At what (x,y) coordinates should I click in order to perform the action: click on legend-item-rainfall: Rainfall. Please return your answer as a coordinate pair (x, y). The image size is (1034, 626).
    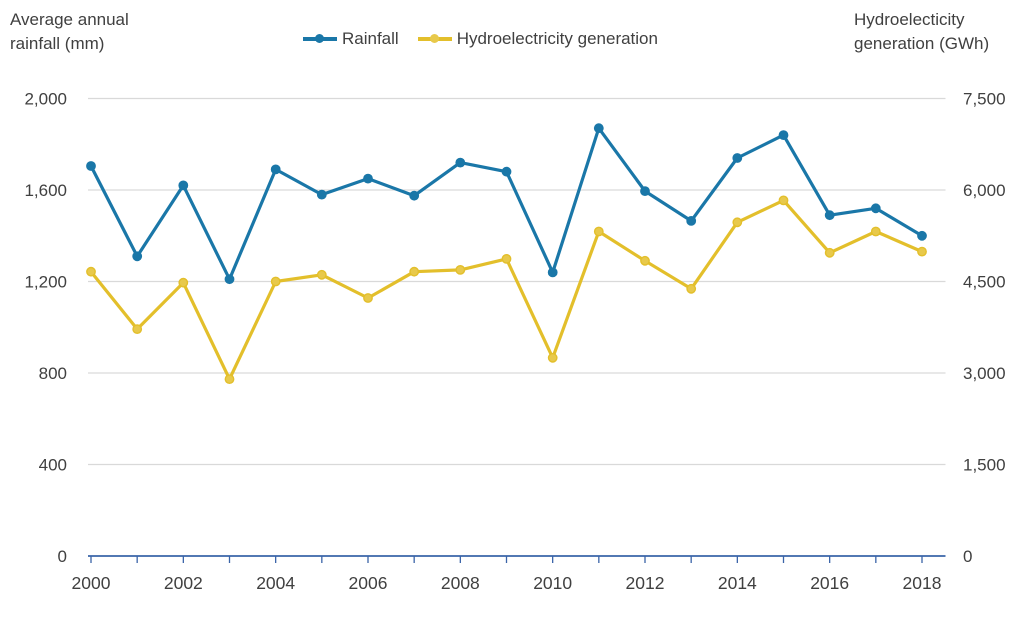
    Looking at the image, I should click on (351, 39).